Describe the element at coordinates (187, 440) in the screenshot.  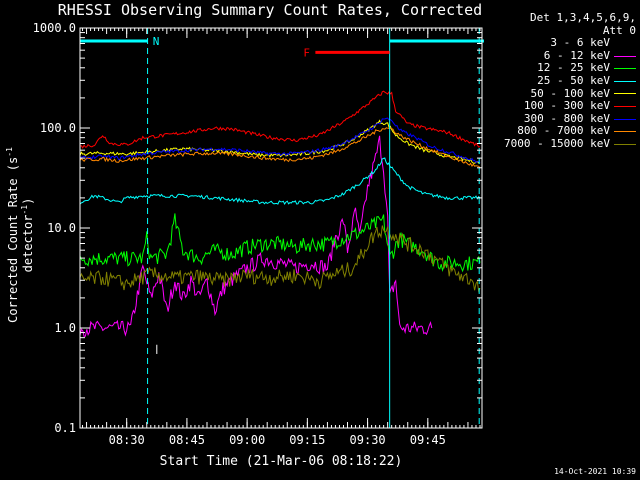
I see `x-tick-label: 08:45` at that location.